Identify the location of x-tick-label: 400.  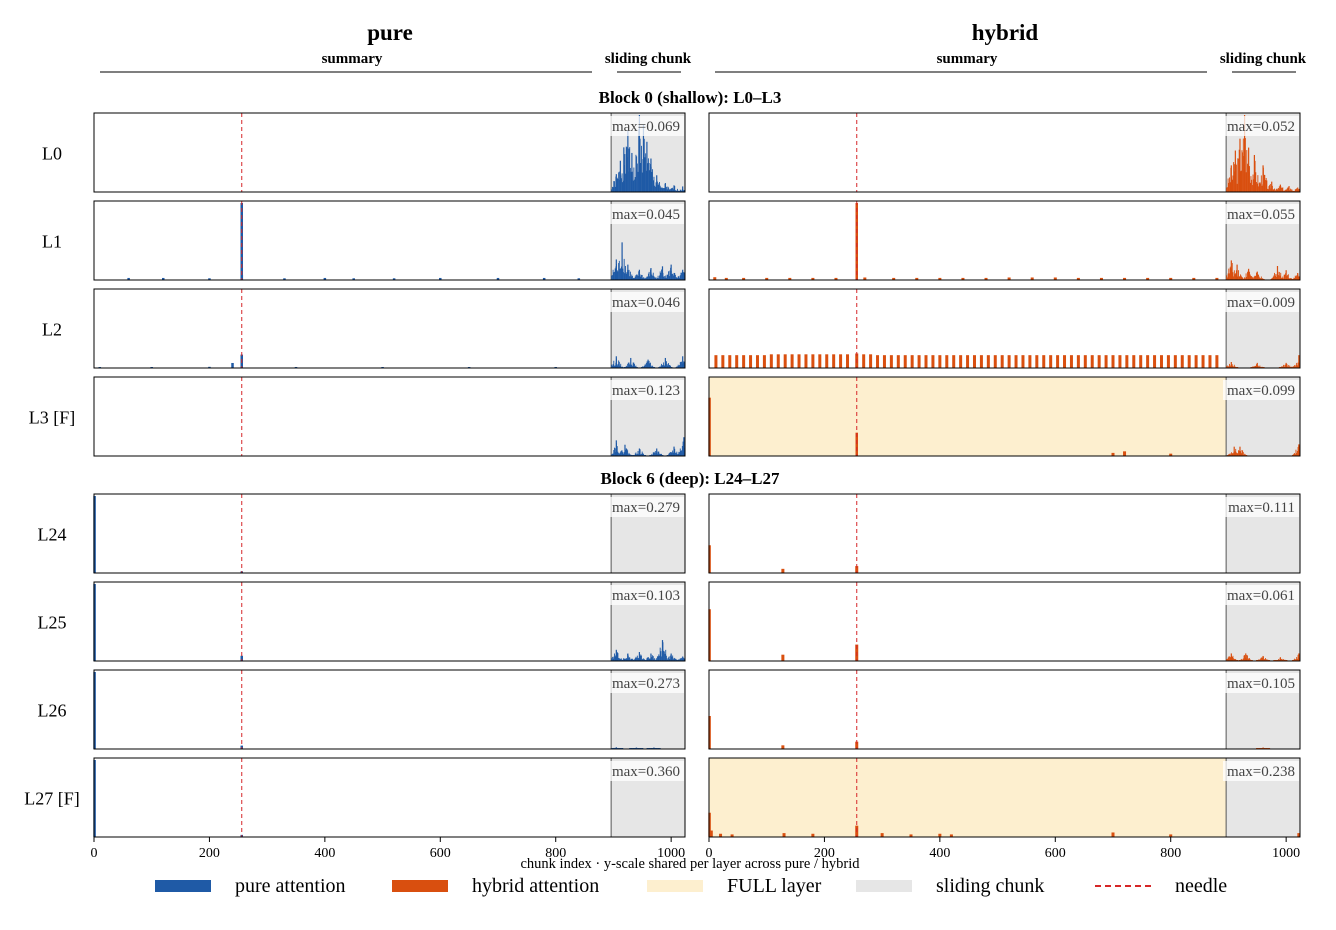
(939, 853).